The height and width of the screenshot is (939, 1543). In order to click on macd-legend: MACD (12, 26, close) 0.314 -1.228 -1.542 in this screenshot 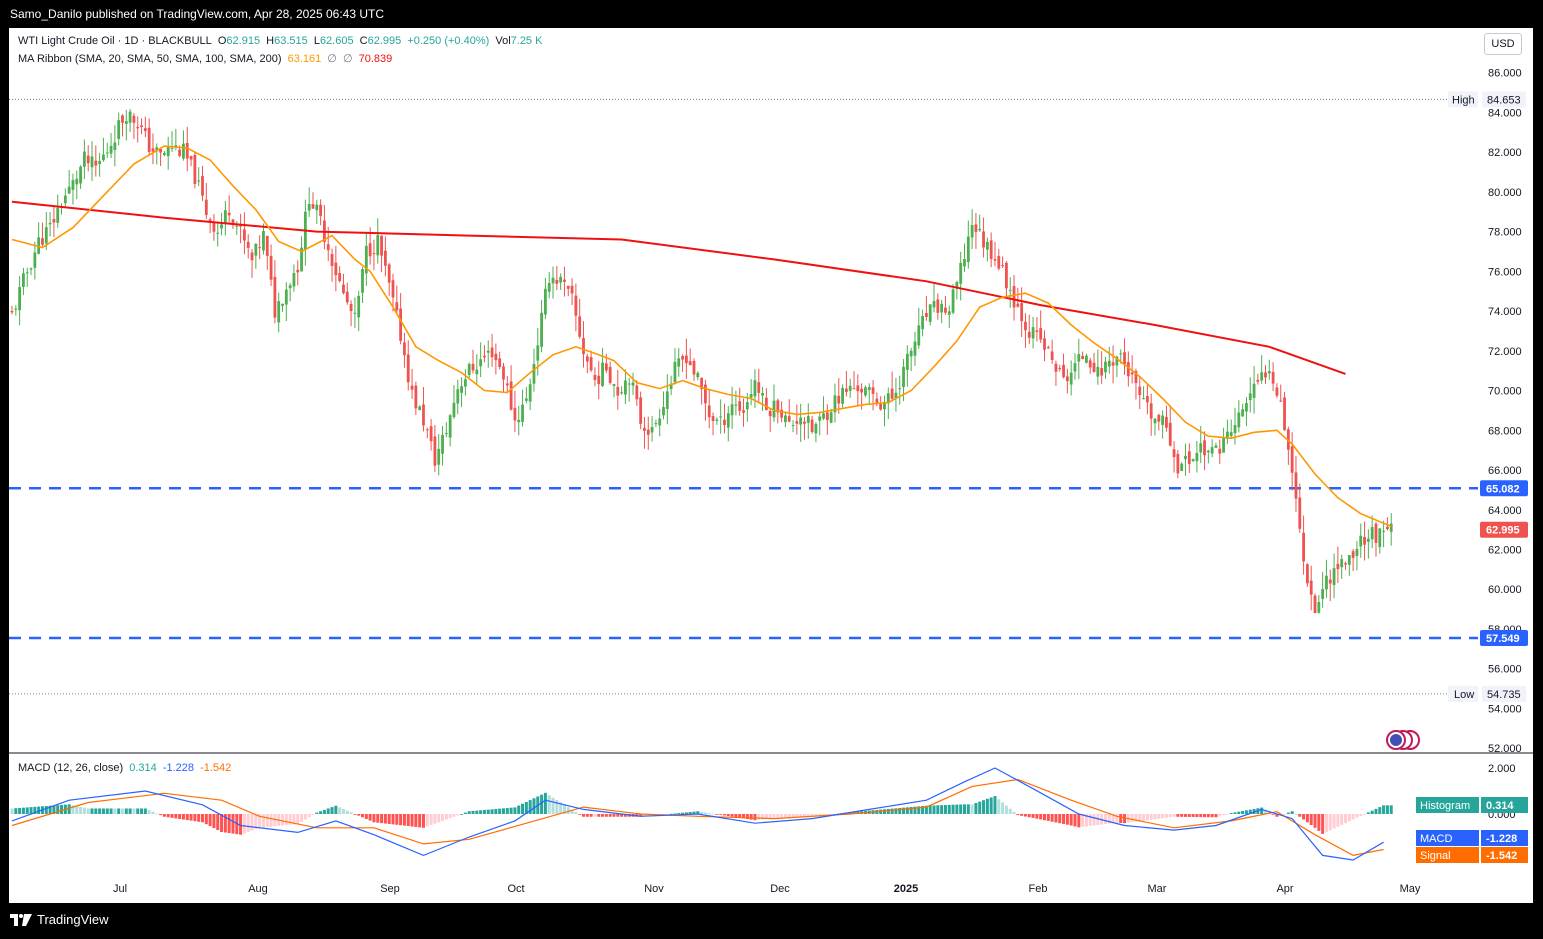, I will do `click(126, 768)`.